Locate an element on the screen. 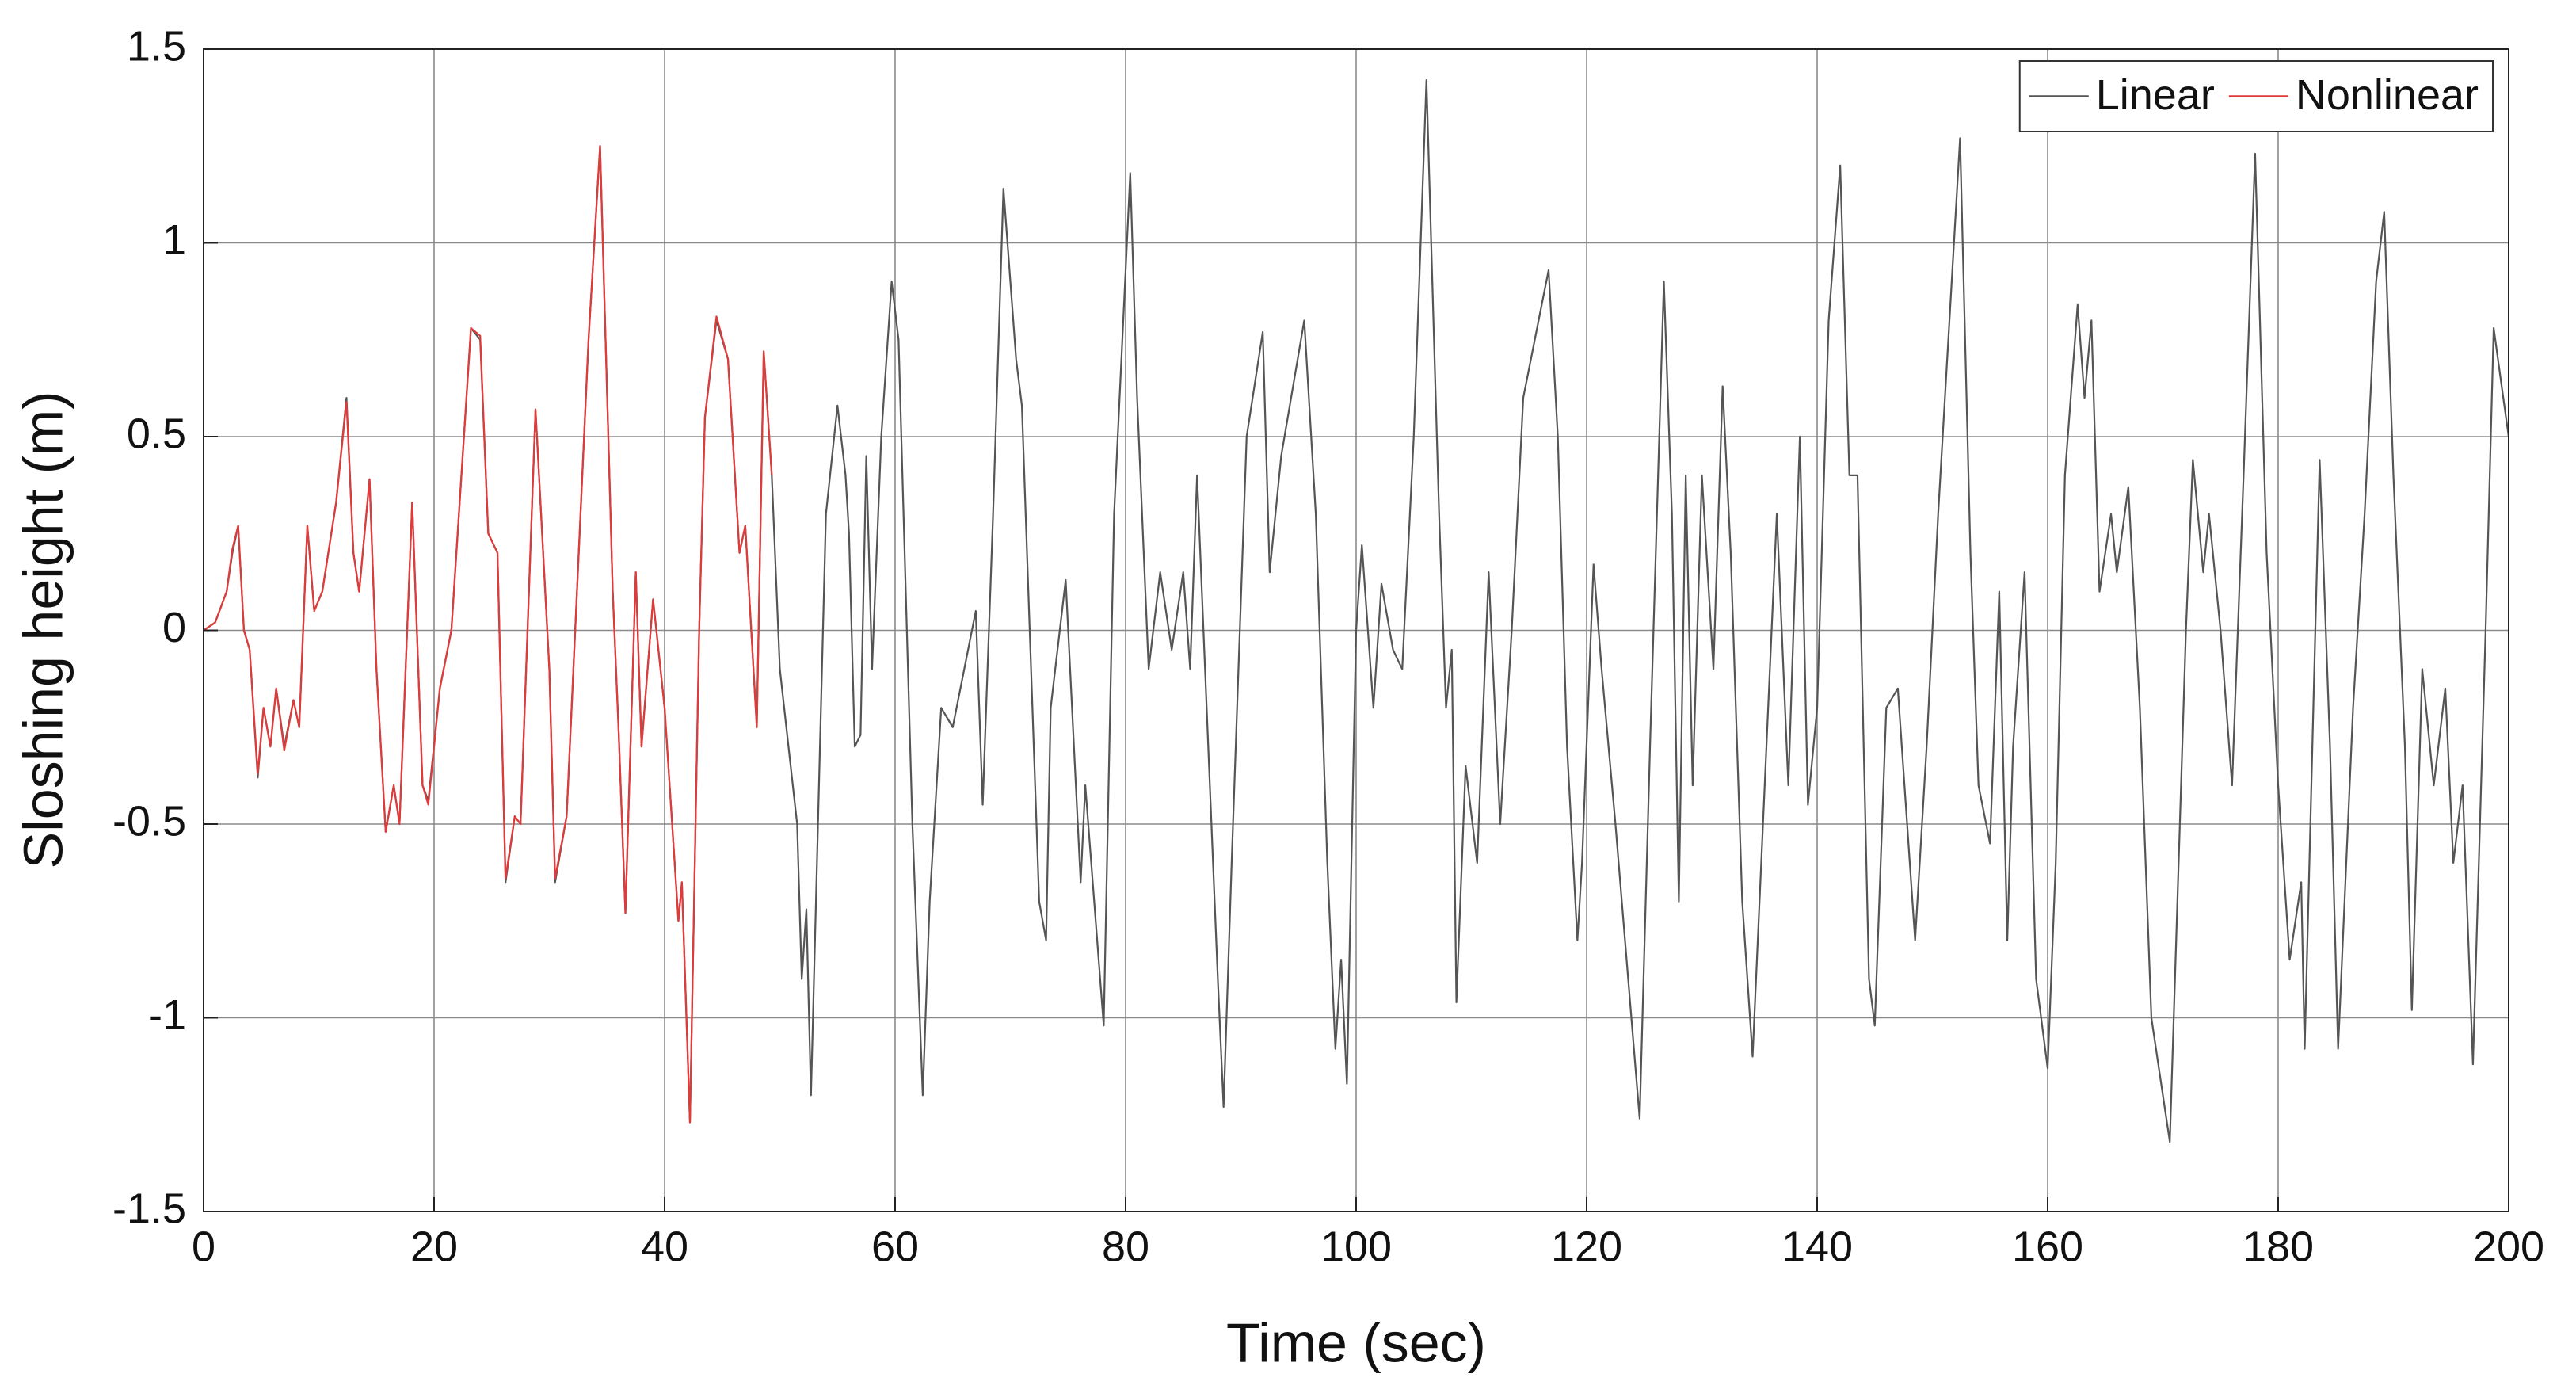 This screenshot has width=2576, height=1393. y-tick-label: 0.5 is located at coordinates (156, 433).